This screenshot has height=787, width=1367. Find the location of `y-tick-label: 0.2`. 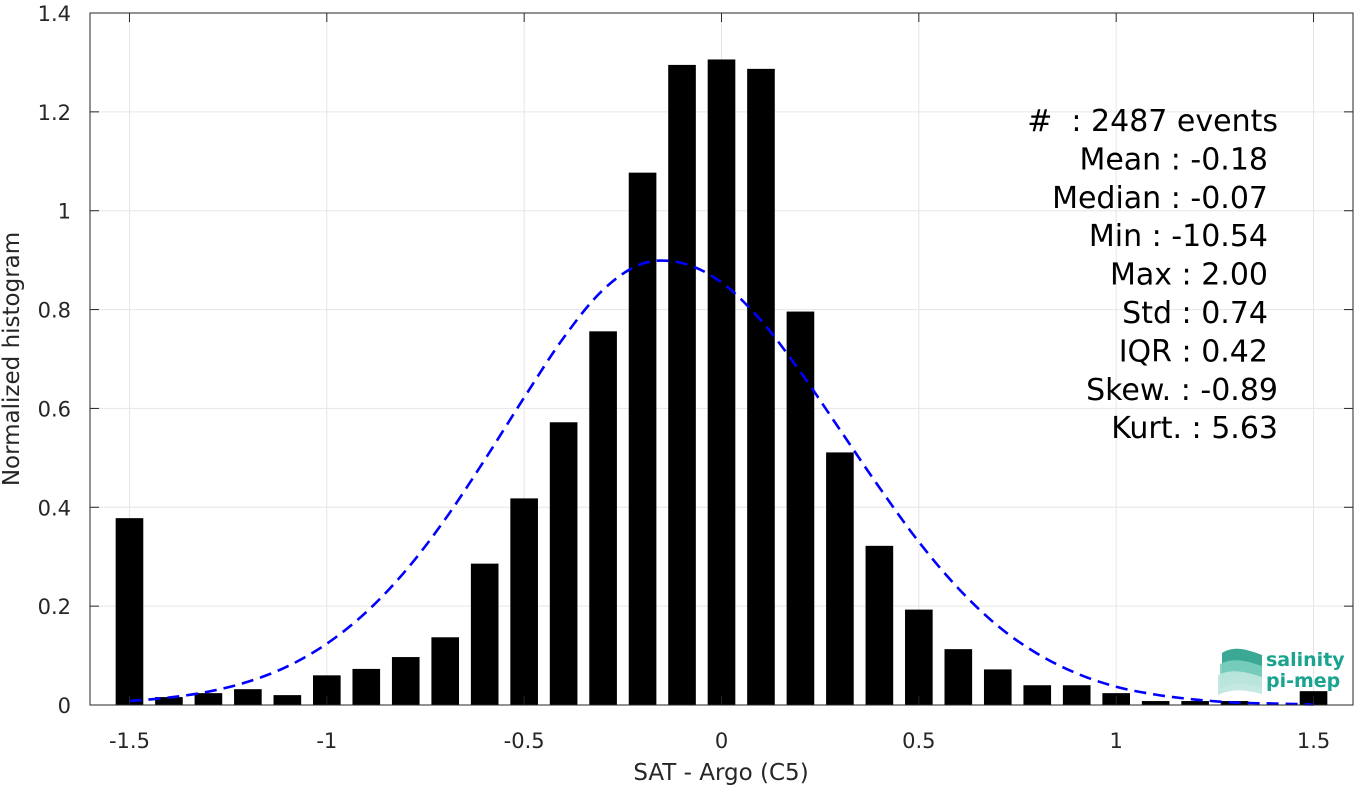

y-tick-label: 0.2 is located at coordinates (54, 607).